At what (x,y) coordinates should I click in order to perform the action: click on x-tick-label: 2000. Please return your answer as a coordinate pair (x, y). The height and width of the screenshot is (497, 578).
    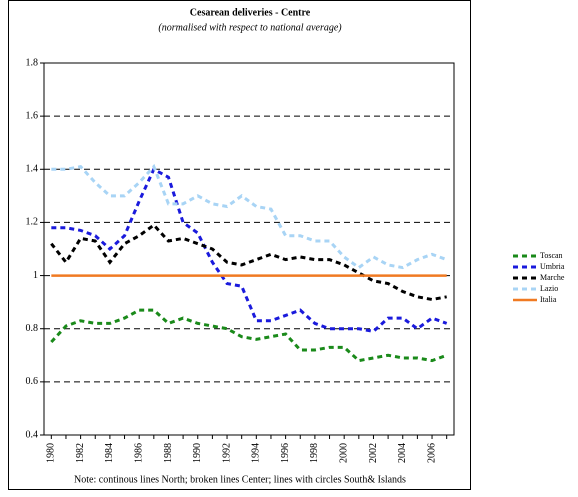
    Looking at the image, I should click on (343, 453).